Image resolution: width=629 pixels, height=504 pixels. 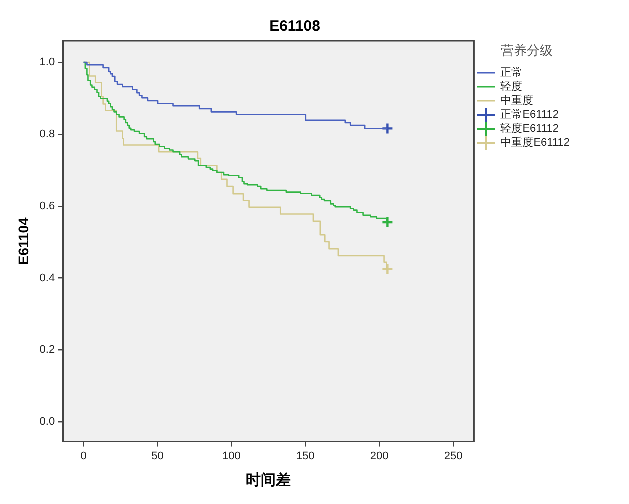 What do you see at coordinates (305, 456) in the screenshot?
I see `x-tick-label: 150` at bounding box center [305, 456].